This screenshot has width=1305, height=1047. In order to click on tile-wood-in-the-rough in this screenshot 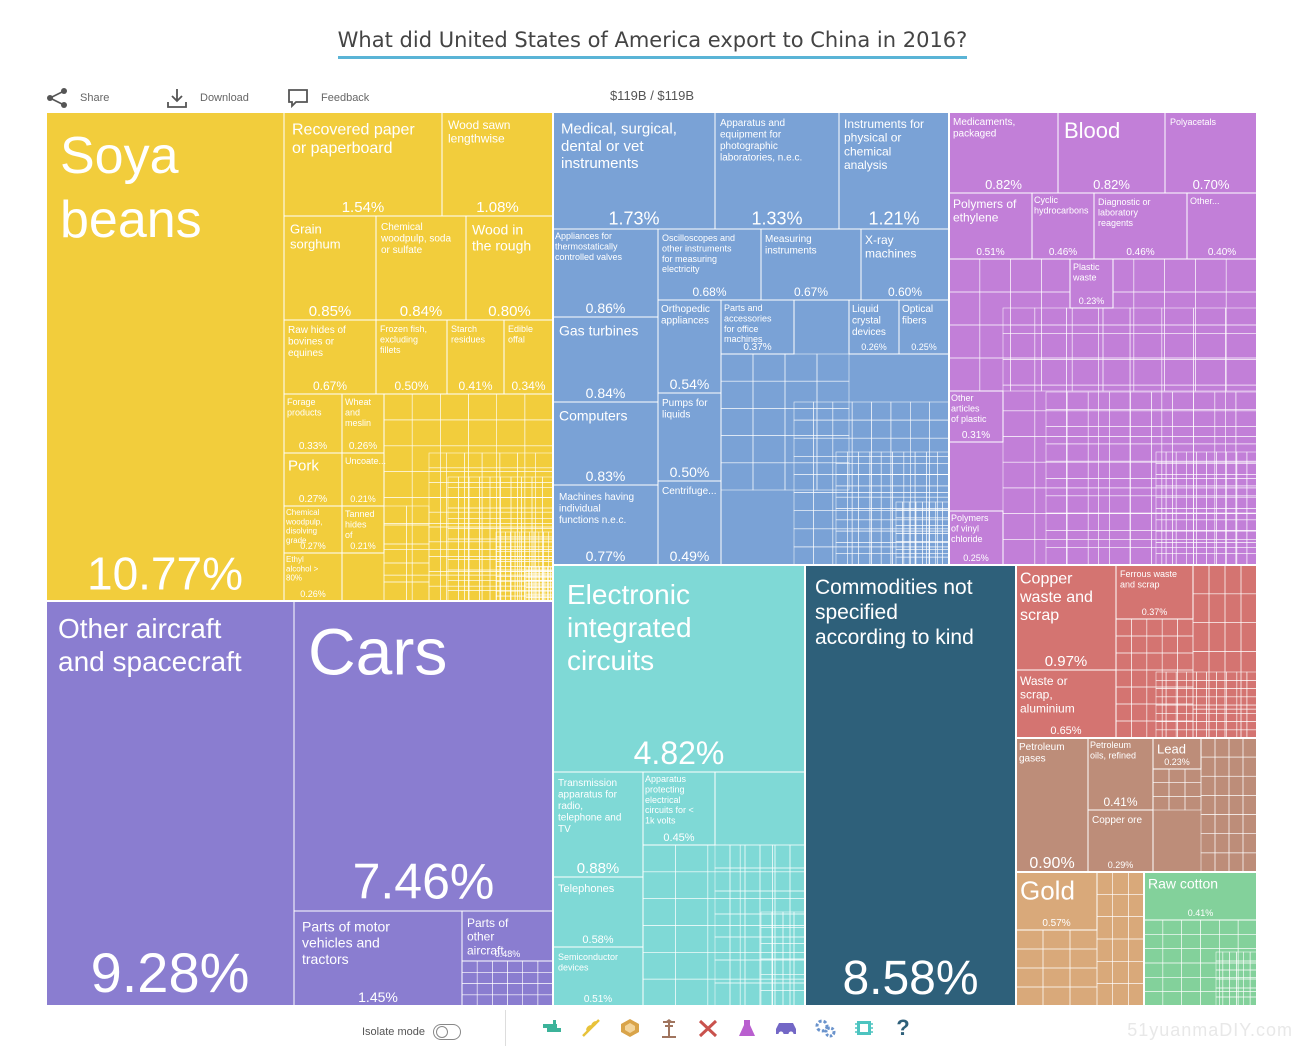, I will do `click(509, 268)`.